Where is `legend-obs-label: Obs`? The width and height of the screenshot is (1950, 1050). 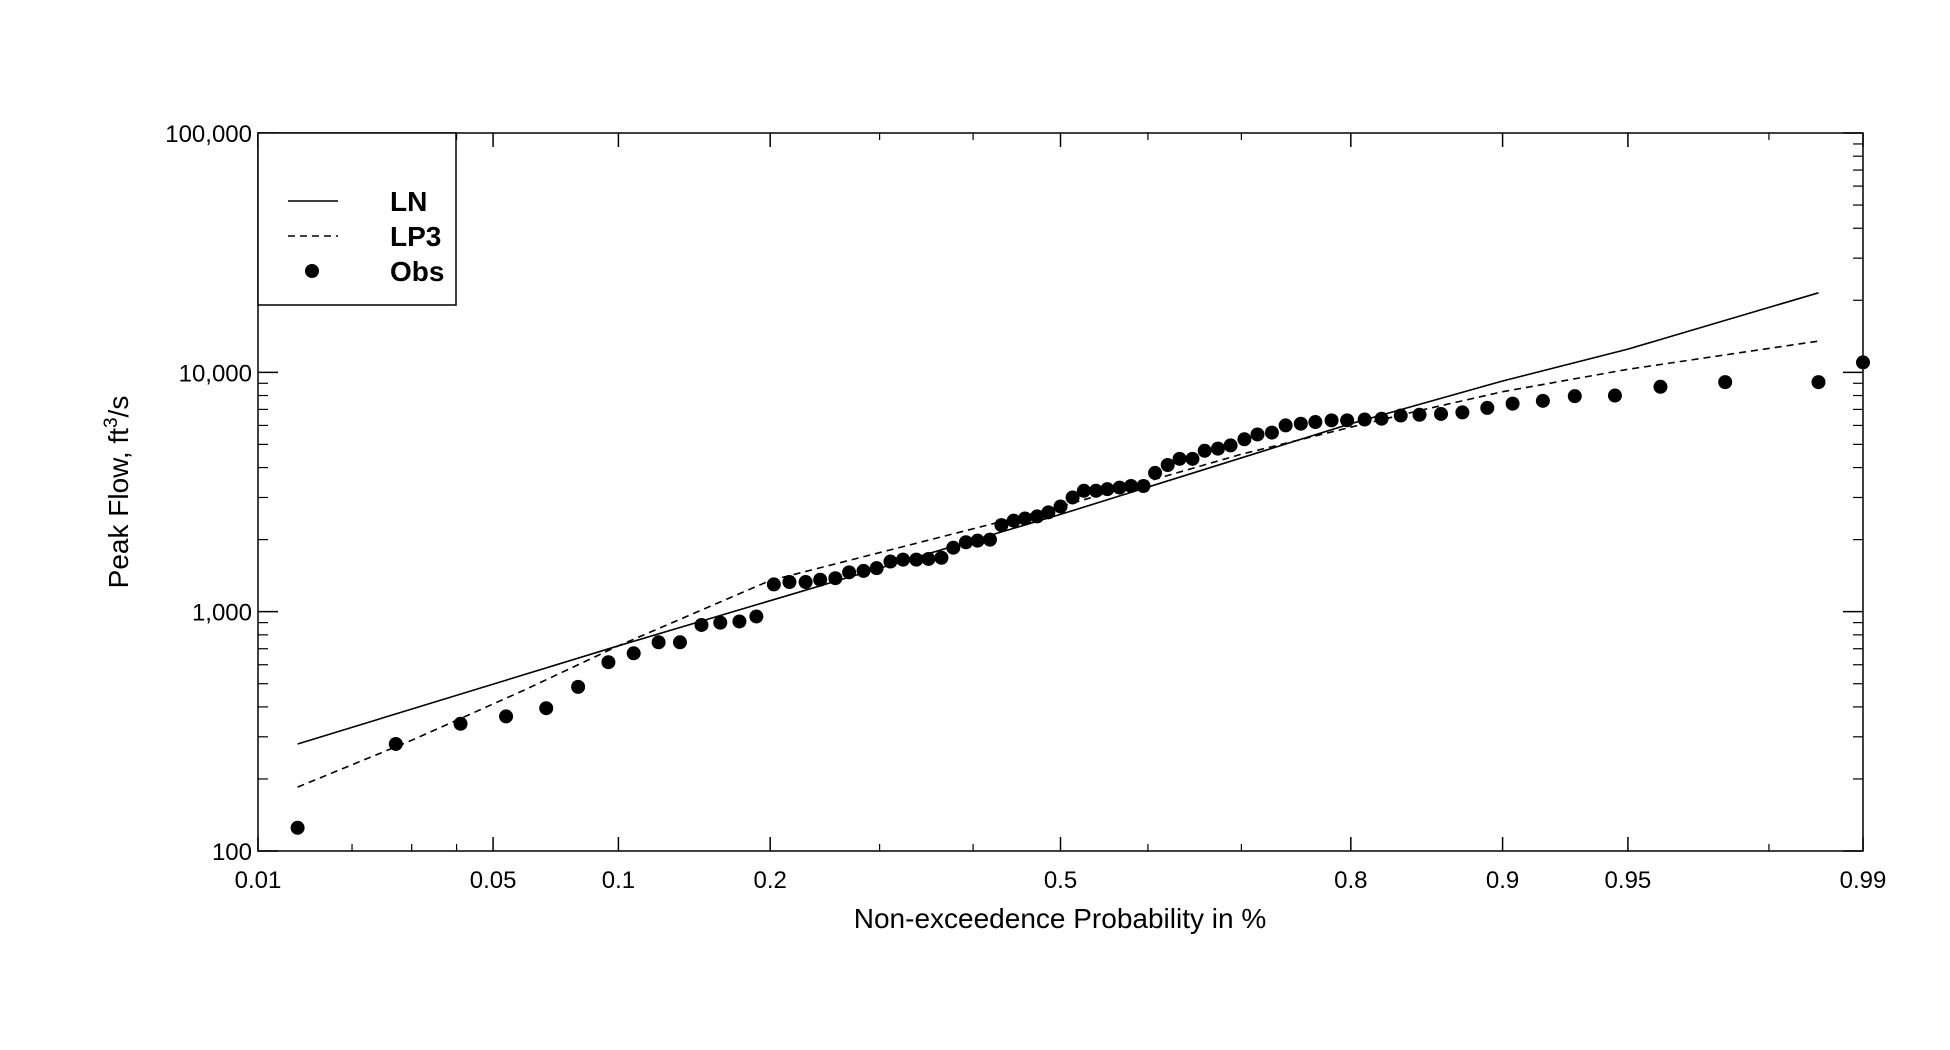 legend-obs-label: Obs is located at coordinates (417, 271).